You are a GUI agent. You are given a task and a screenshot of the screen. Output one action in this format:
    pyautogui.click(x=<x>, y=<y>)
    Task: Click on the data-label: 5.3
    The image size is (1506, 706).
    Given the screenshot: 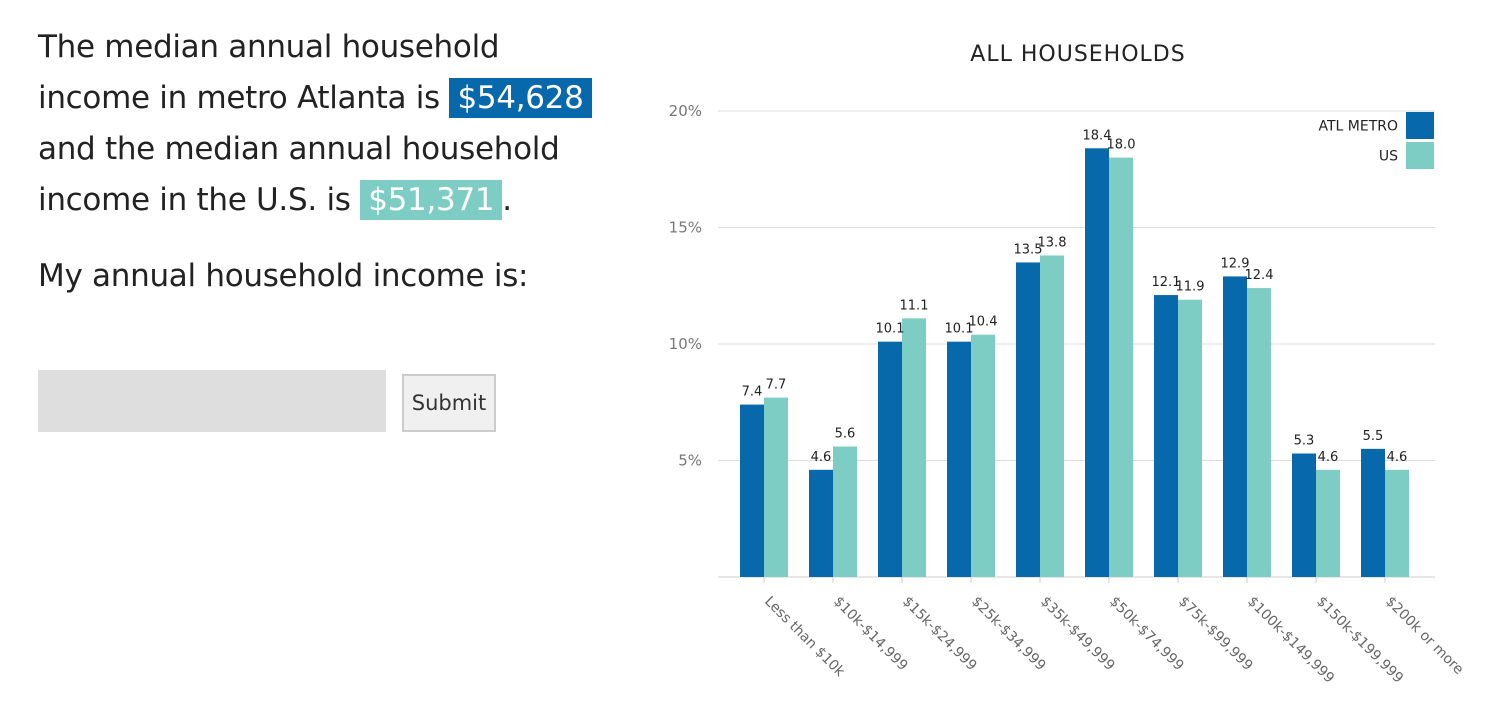 What is the action you would take?
    pyautogui.click(x=1304, y=441)
    